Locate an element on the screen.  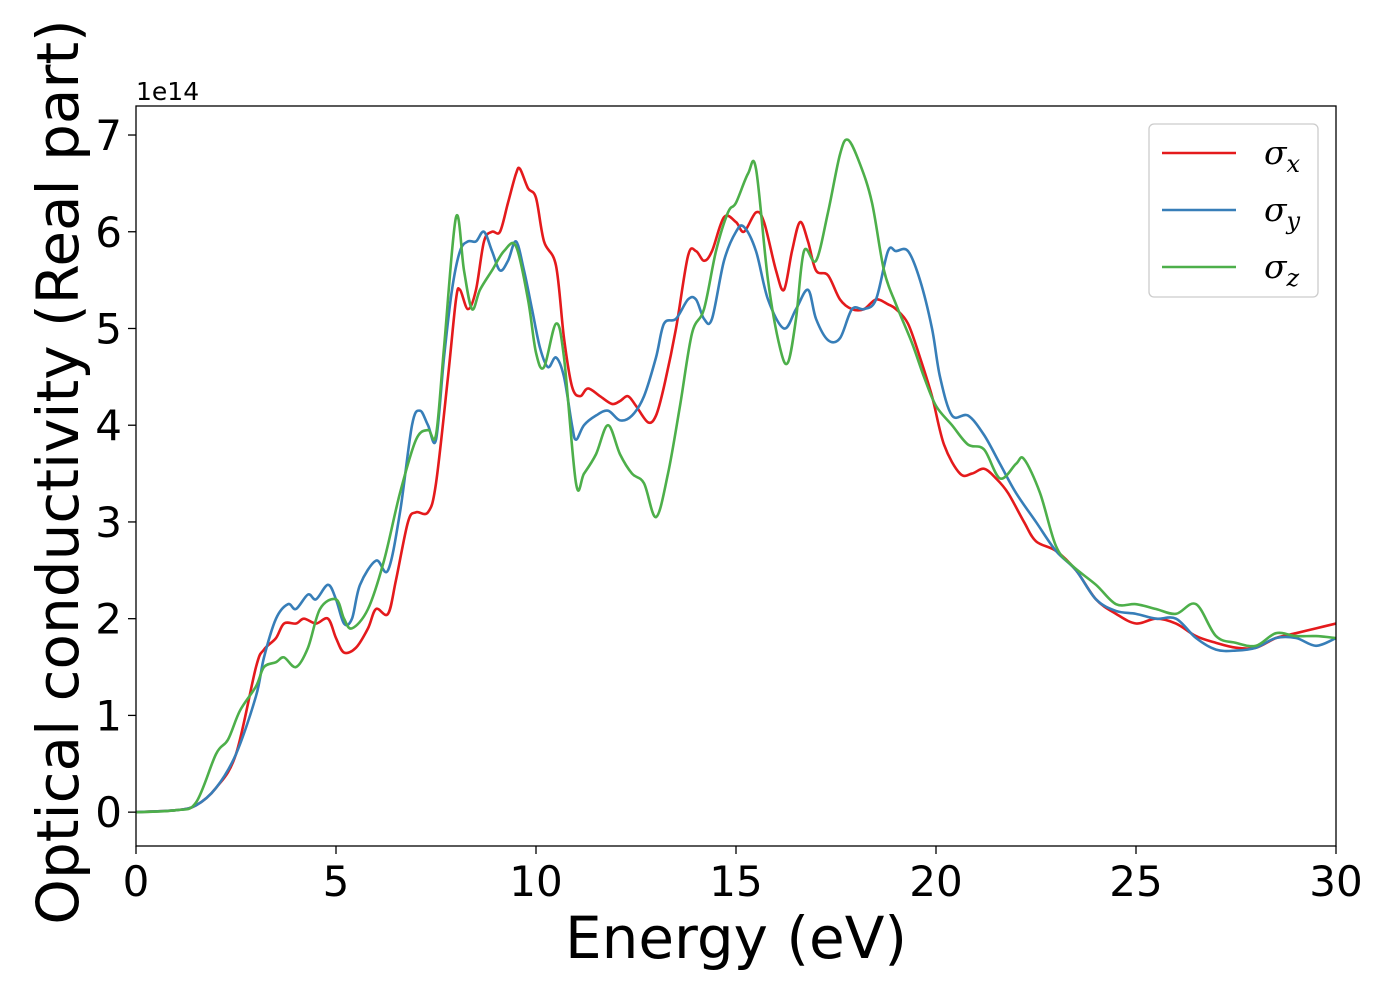
y-tick-label: 0 is located at coordinates (108, 812).